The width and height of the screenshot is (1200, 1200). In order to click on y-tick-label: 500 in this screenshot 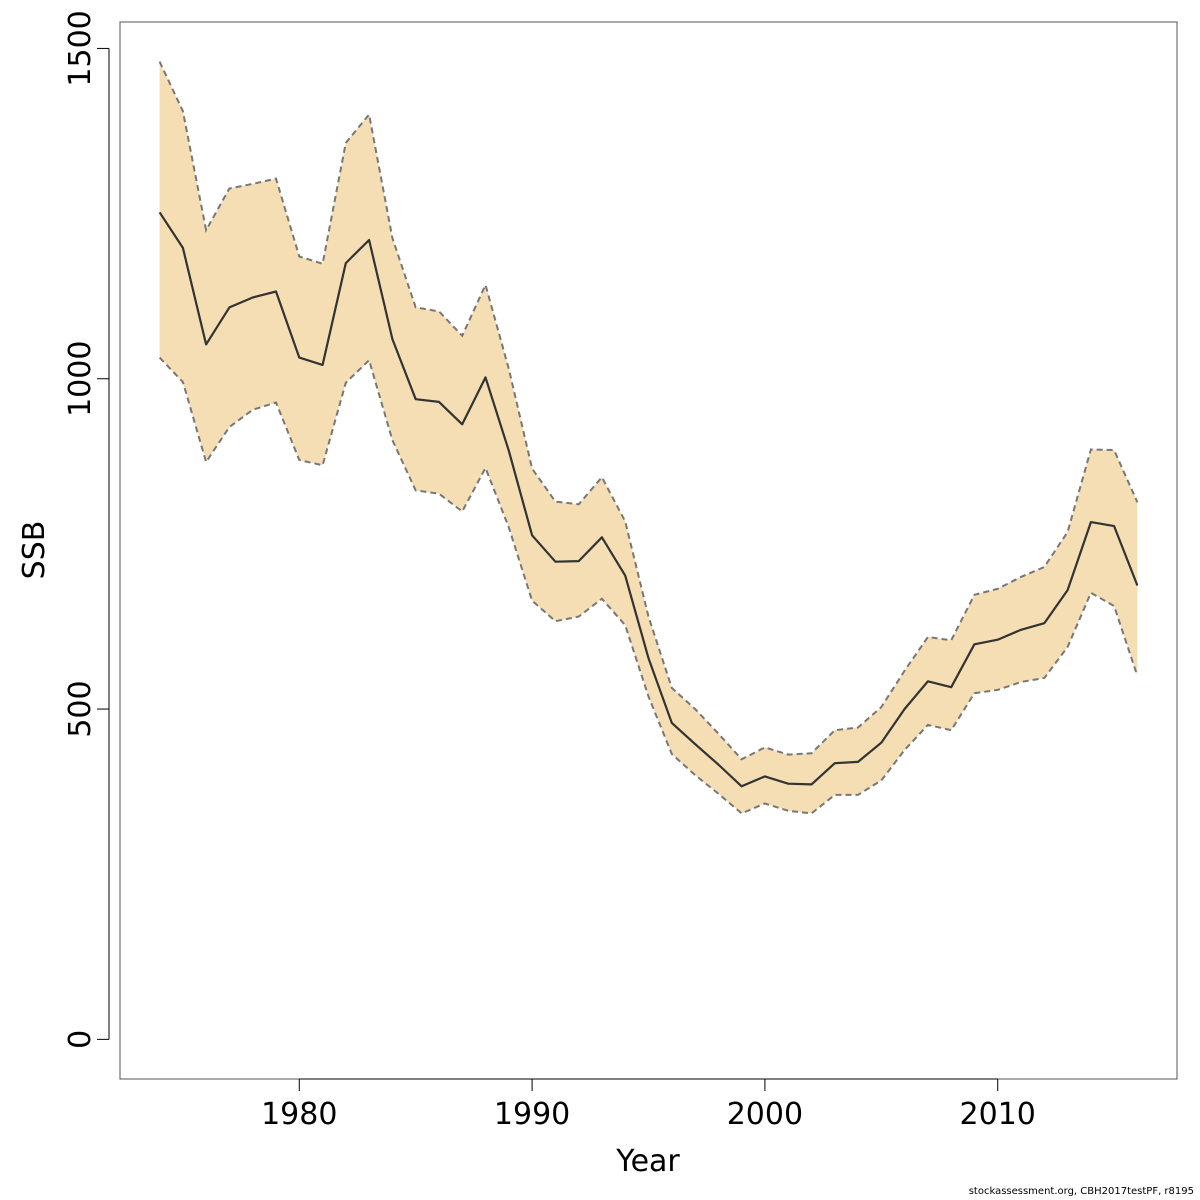, I will do `click(80, 708)`.